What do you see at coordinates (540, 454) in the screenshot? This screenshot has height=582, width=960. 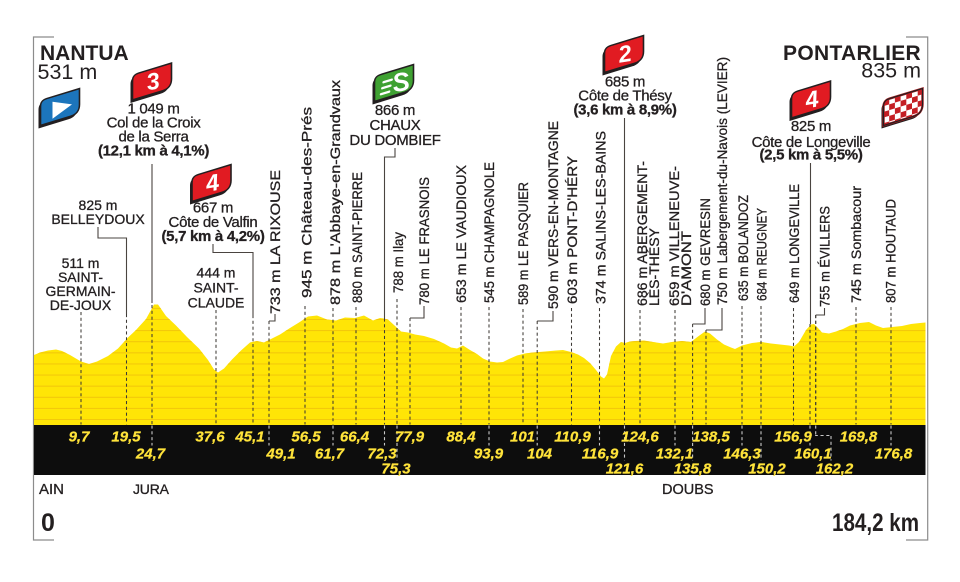 I see `svg-text: 104` at bounding box center [540, 454].